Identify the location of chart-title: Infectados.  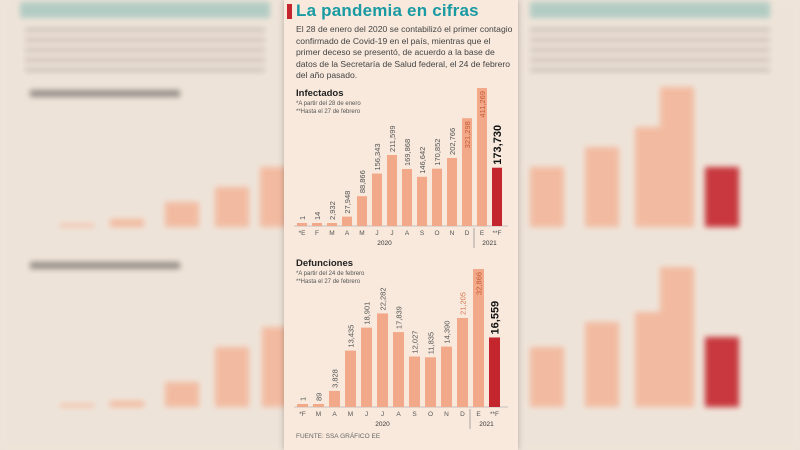
(320, 93).